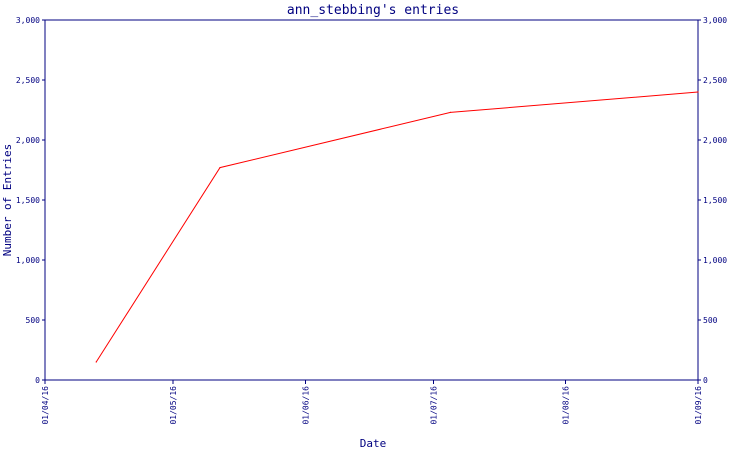  Describe the element at coordinates (28, 140) in the screenshot. I see `y-tick-label-left: 2,000` at that location.